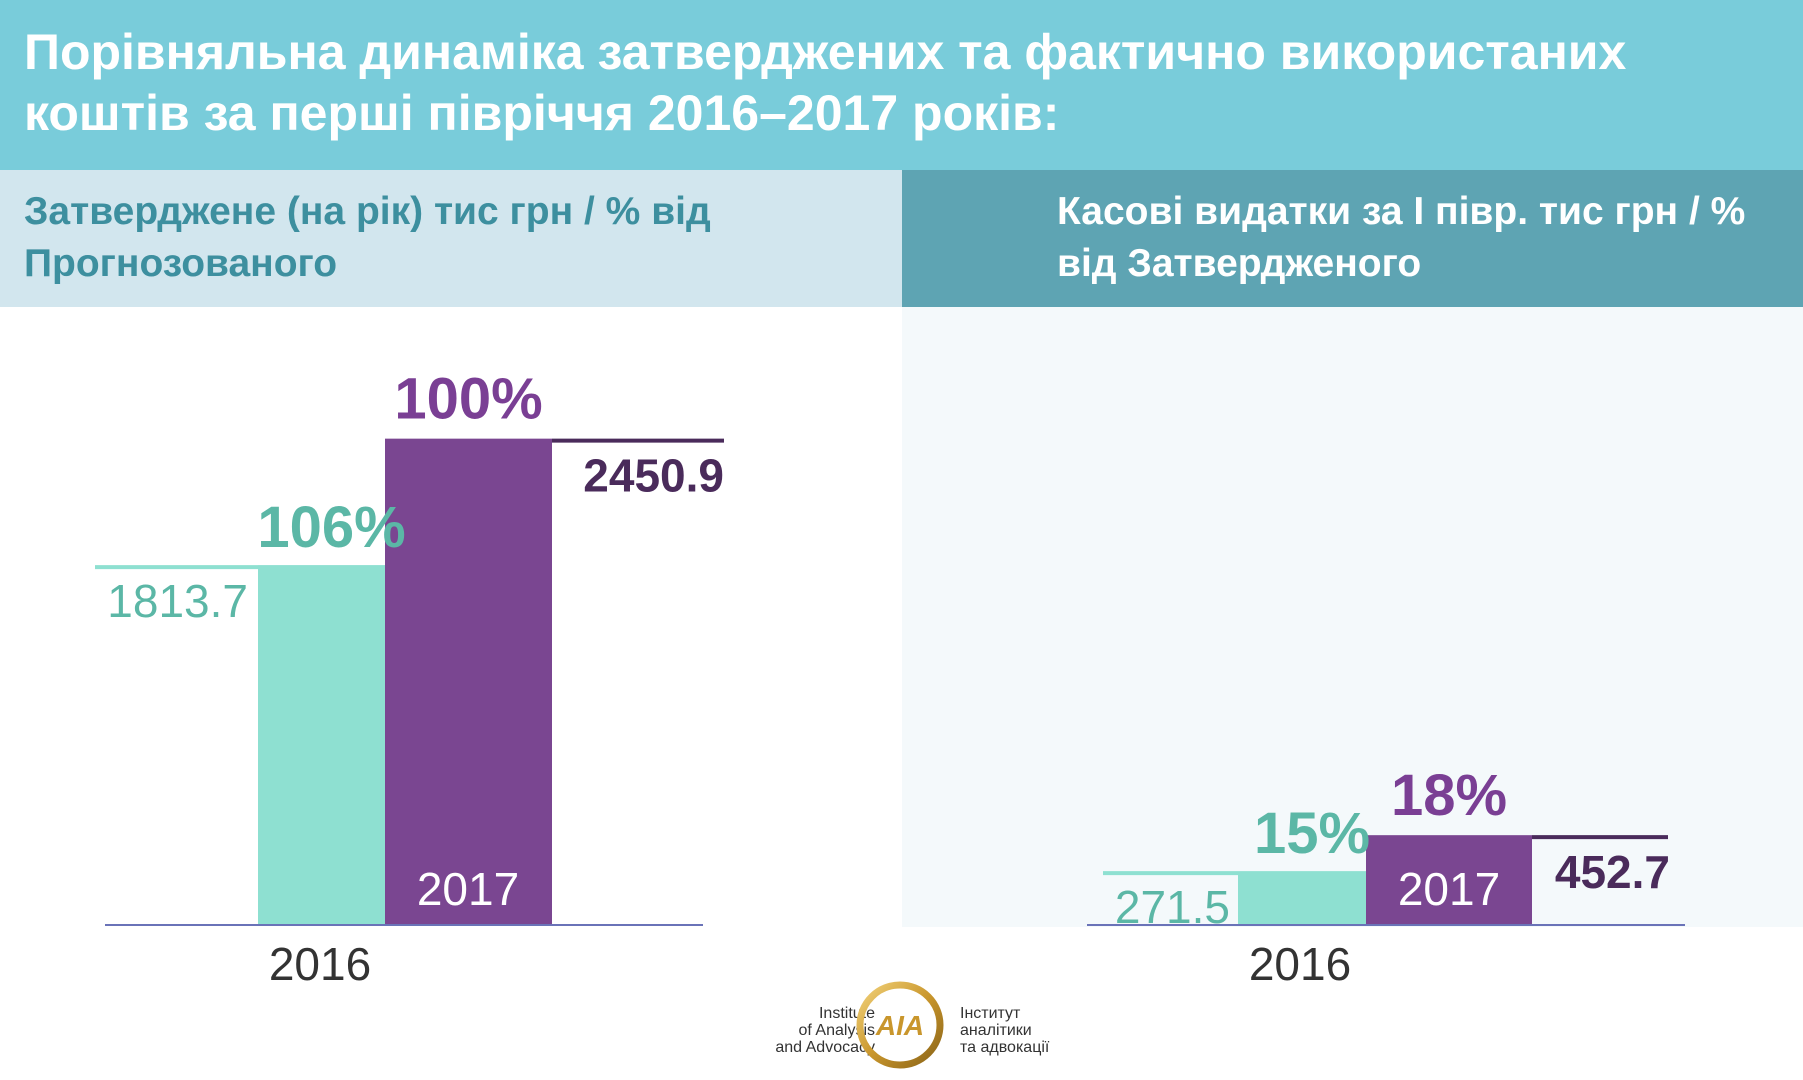 The image size is (1803, 1080). I want to click on svg-text: AIA, so click(899, 1025).